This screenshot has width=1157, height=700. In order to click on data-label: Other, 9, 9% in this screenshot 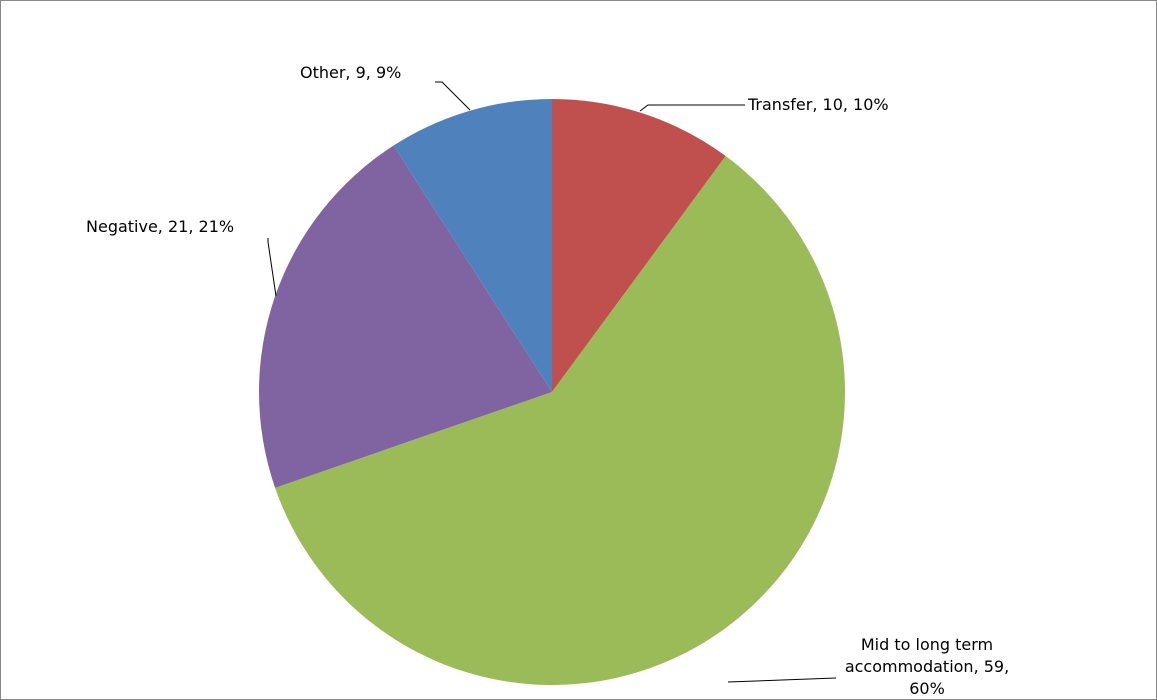, I will do `click(351, 72)`.